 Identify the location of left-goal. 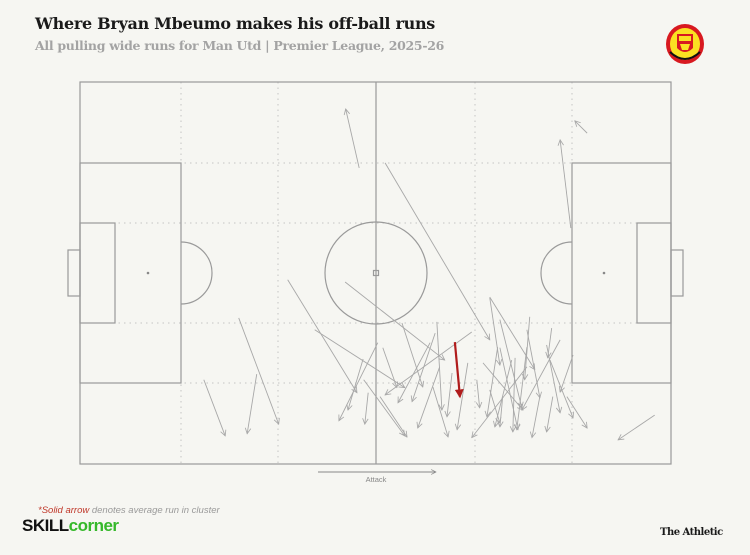
(74, 273).